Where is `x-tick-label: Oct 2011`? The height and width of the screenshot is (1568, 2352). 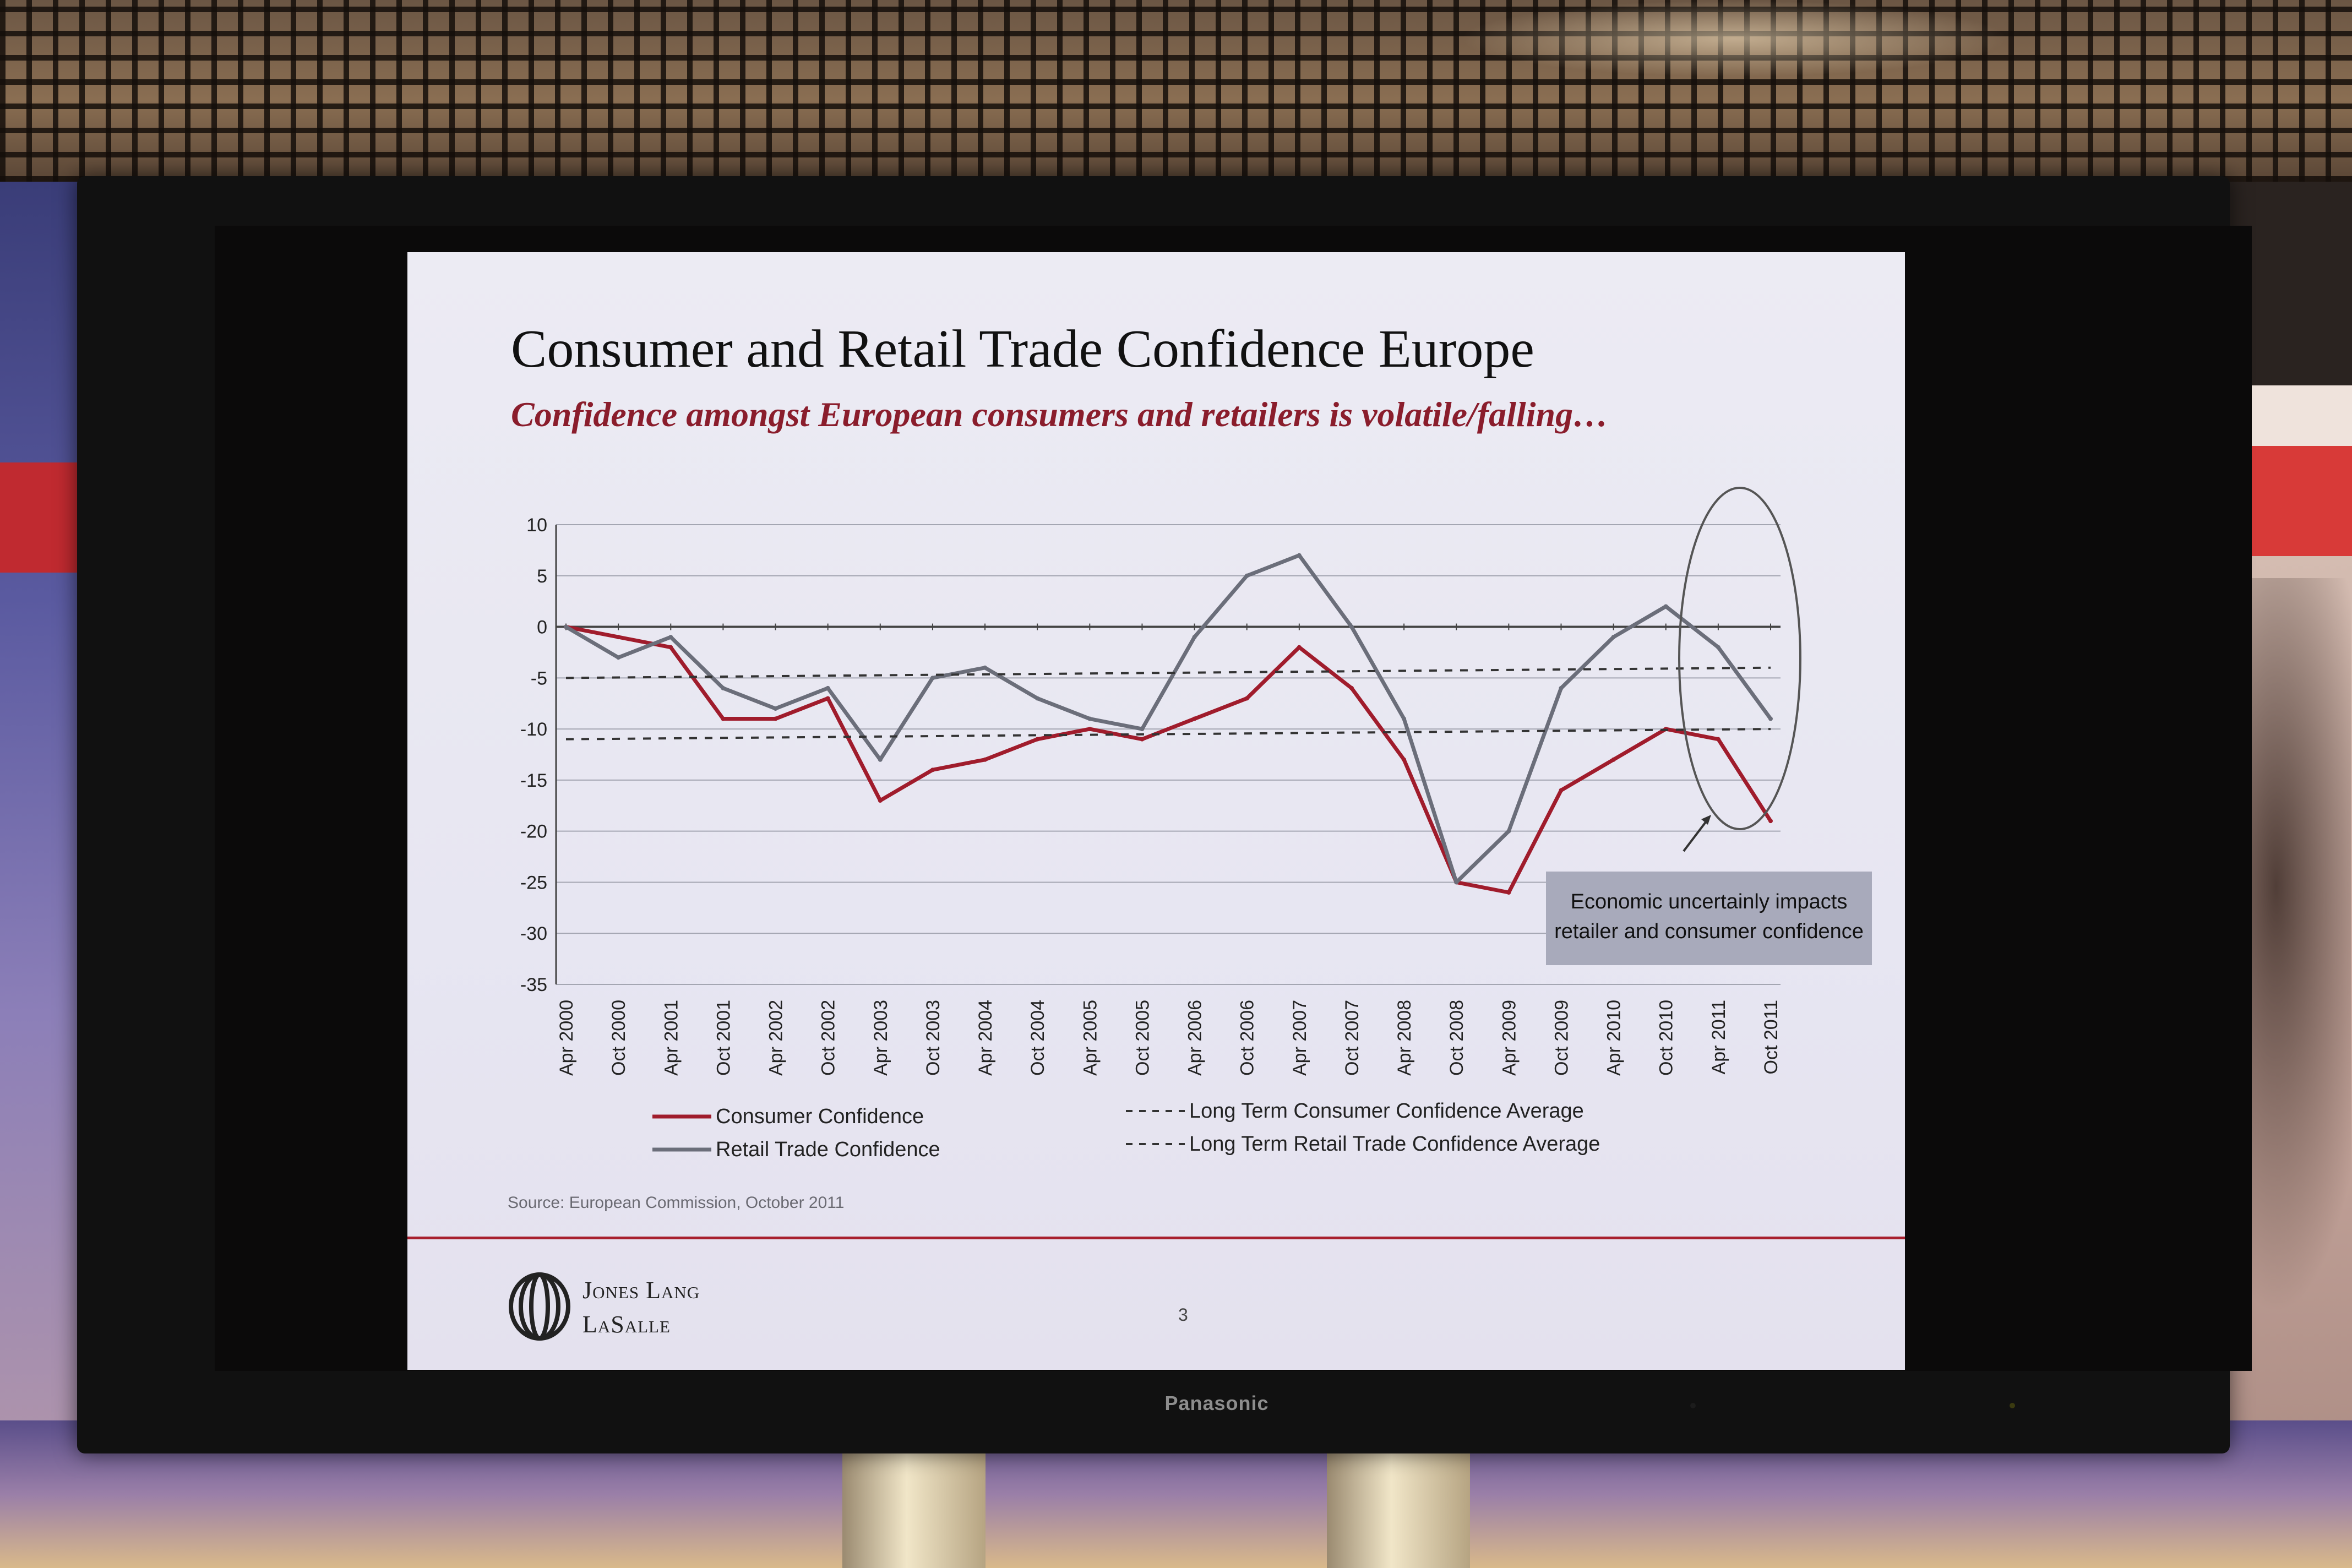
x-tick-label: Oct 2011 is located at coordinates (1771, 1037).